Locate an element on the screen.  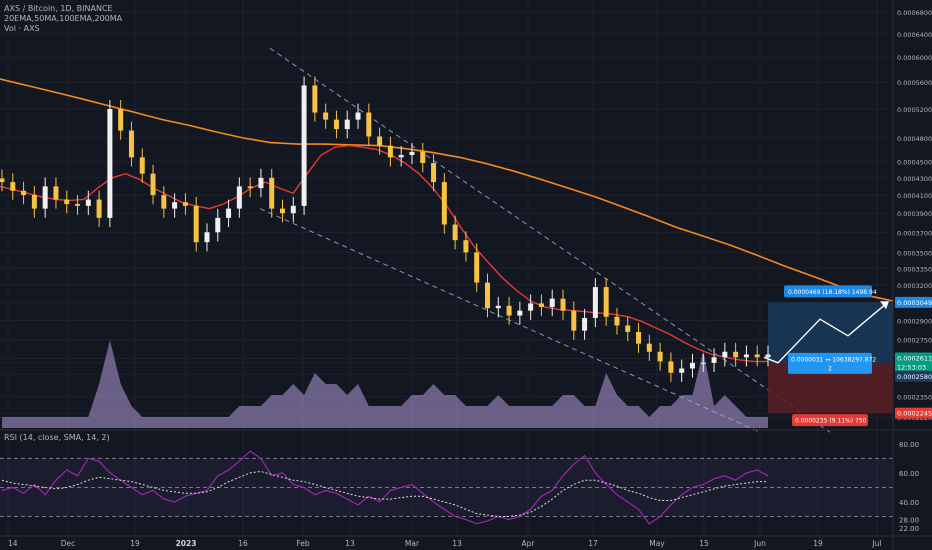
volume-area is located at coordinates (385, 384).